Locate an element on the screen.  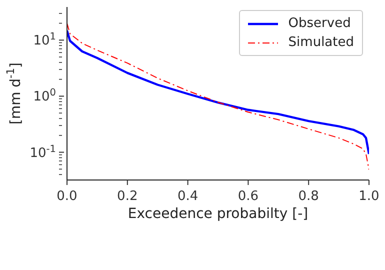
y-tick-label: 10$^{0}$ is located at coordinates (44, 96).